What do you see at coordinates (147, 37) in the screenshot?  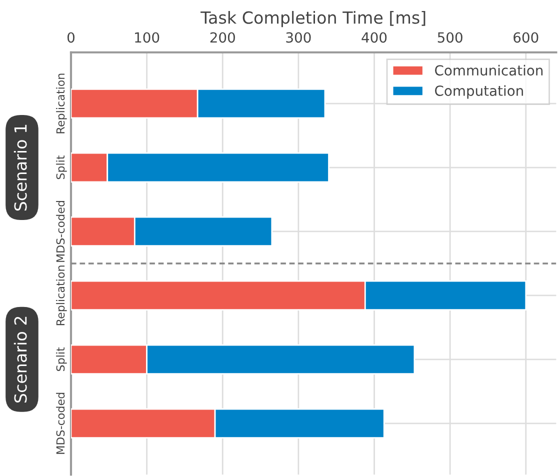 I see `x-tick-label: 100` at bounding box center [147, 37].